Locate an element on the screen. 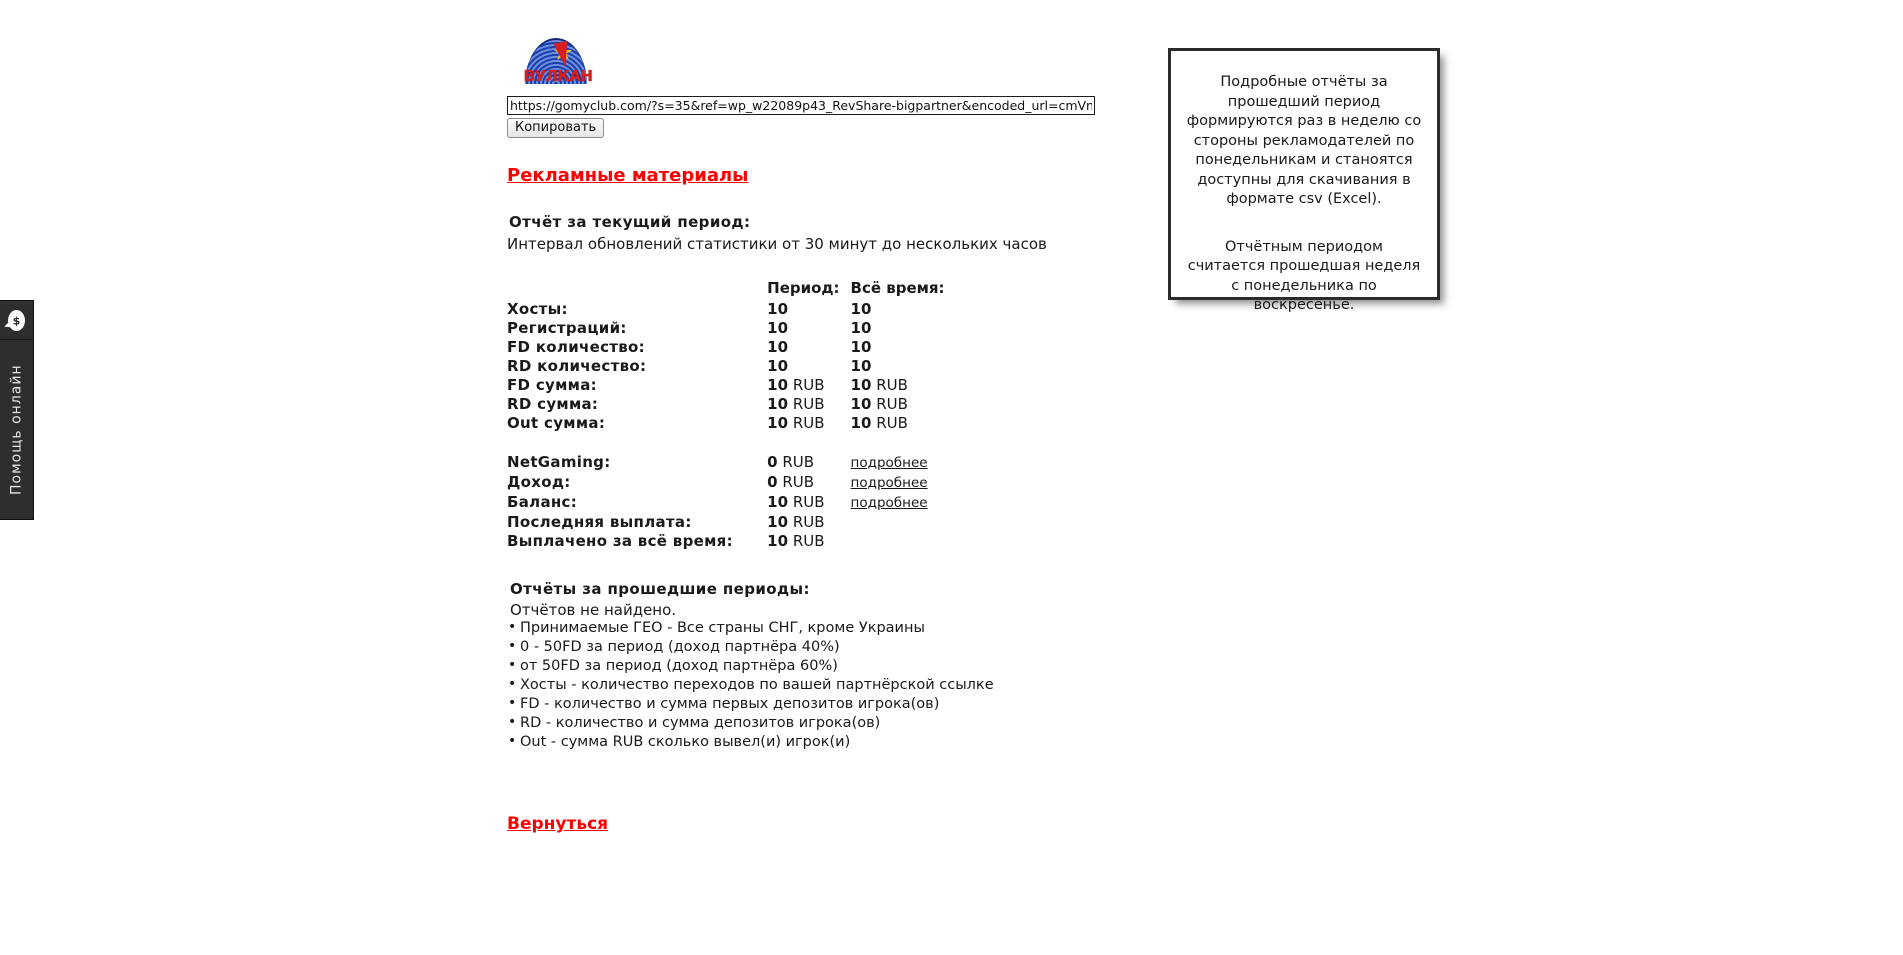 Image resolution: width=1903 pixels, height=955 pixels. table-row: NetGaming: 0 RUB подробнее is located at coordinates (817, 463).